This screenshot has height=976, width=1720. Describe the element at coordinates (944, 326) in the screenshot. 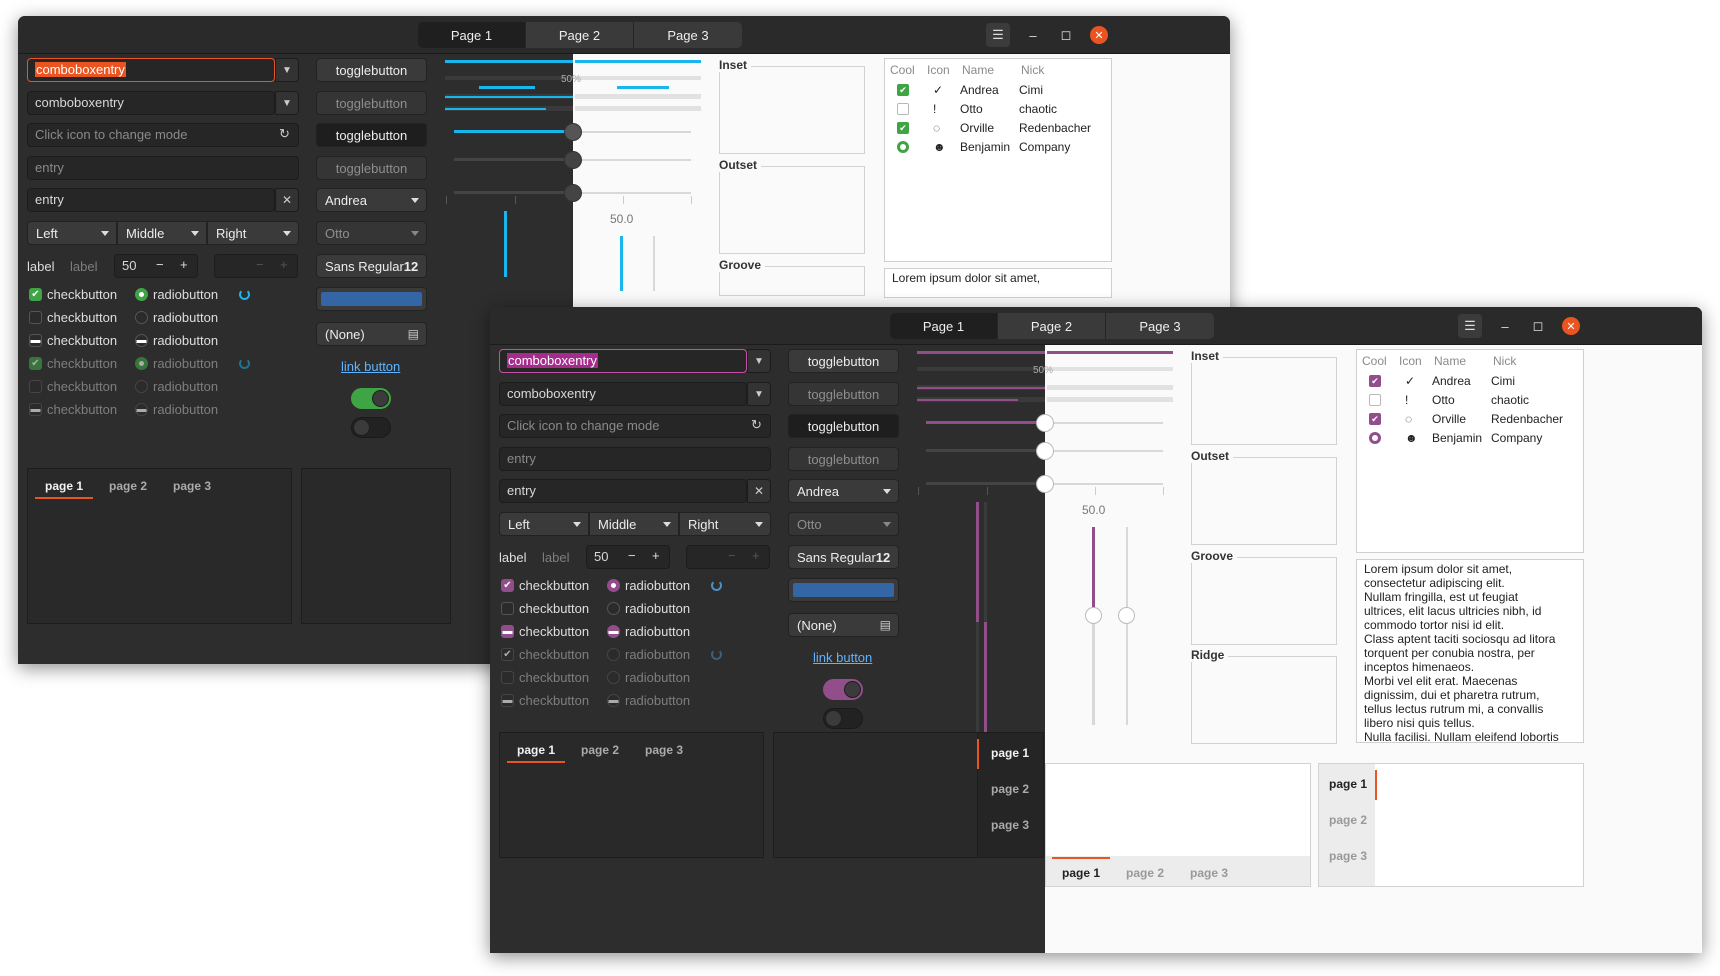

I see `tab-page-1: Page 1` at that location.